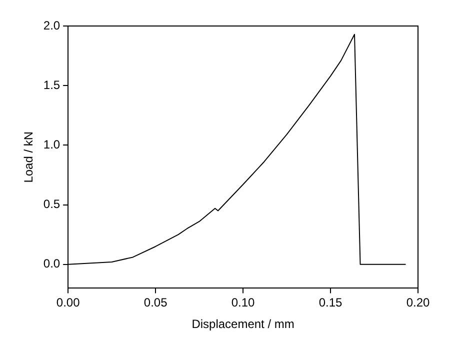  Describe the element at coordinates (418, 303) in the screenshot. I see `x-tick-label: 0.20` at that location.